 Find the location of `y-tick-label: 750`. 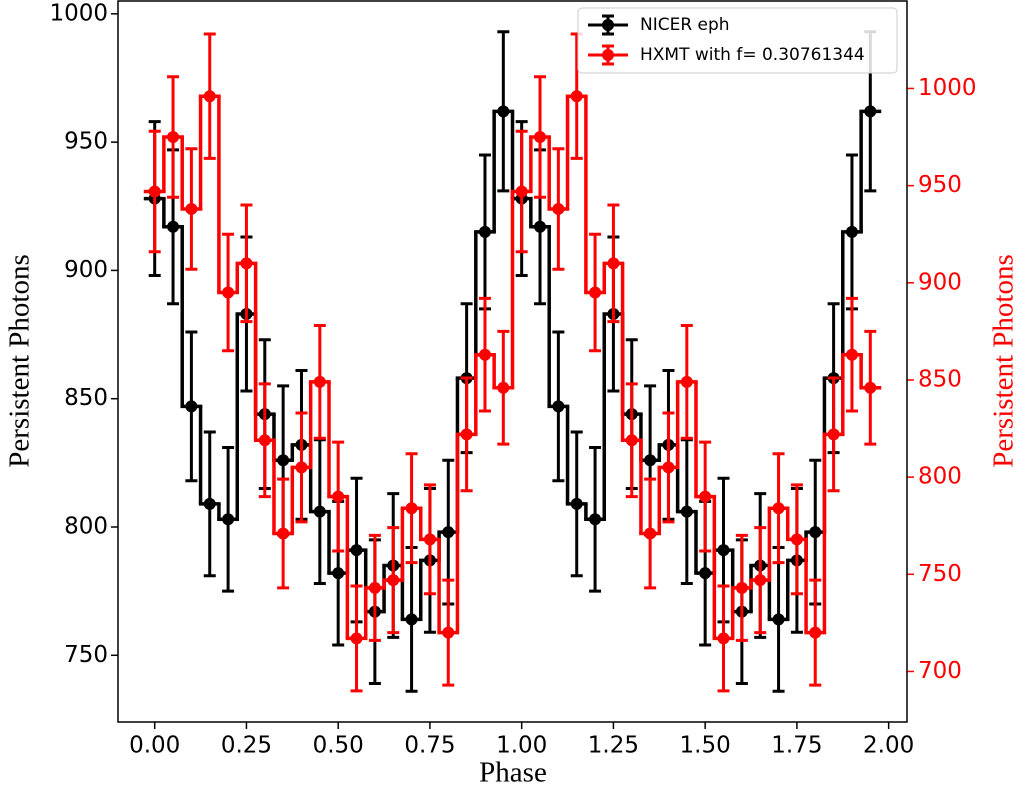

y-tick-label: 750 is located at coordinates (86, 655).